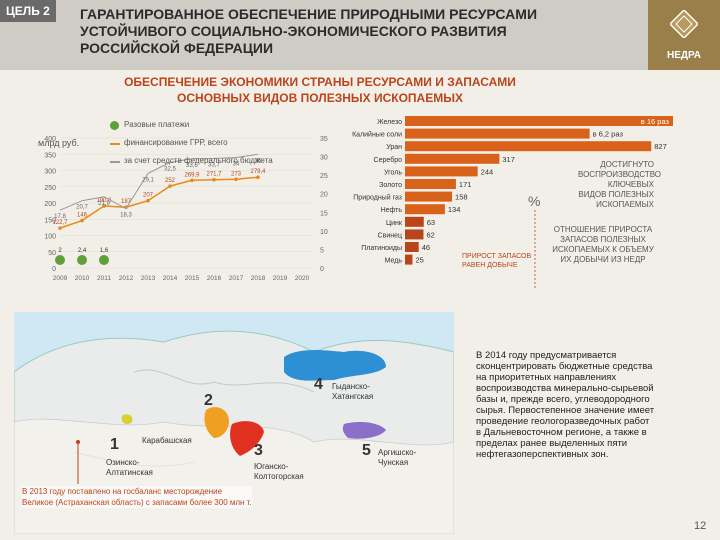 The height and width of the screenshot is (540, 720). What do you see at coordinates (126, 278) in the screenshot?
I see `x-tick-label: 2012` at bounding box center [126, 278].